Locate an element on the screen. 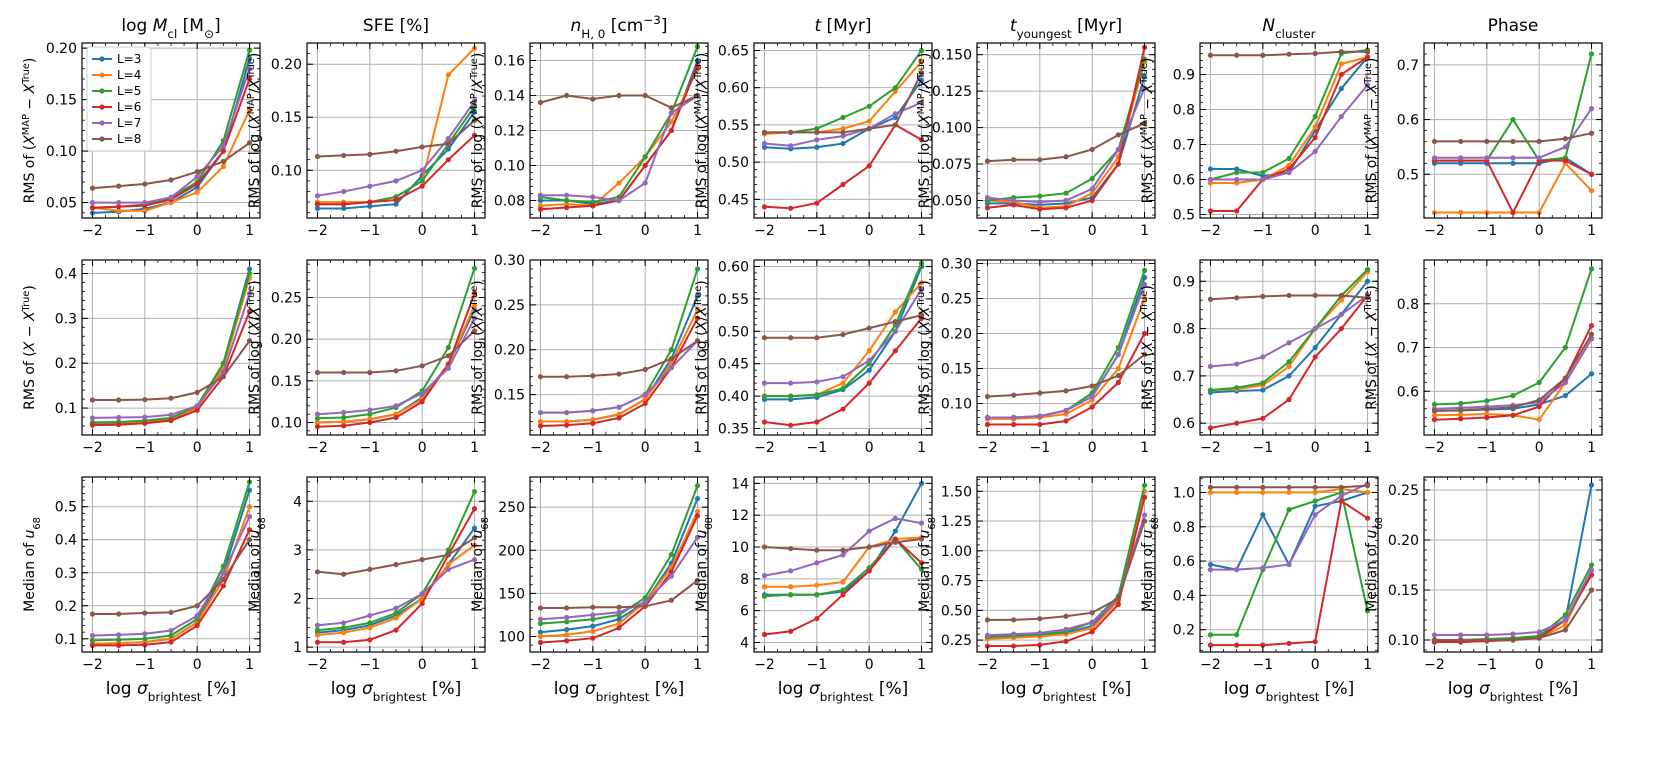 This screenshot has height=760, width=1660. y-tick-label: 1 is located at coordinates (297, 648).